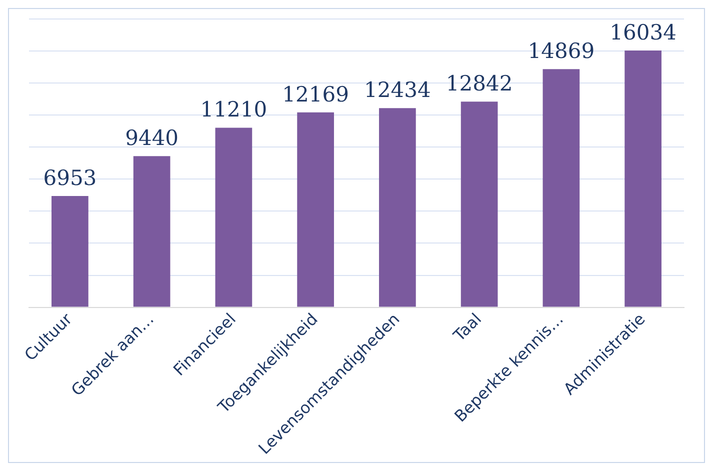 The image size is (707, 465). I want to click on data-label: 9440, so click(152, 138).